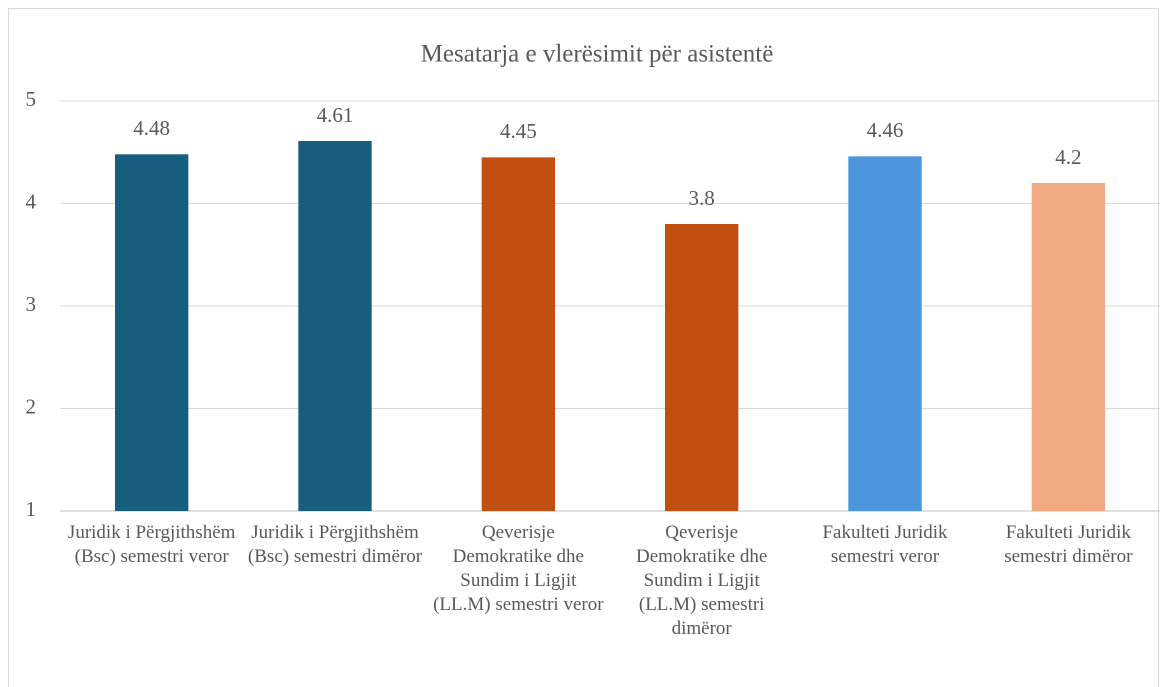 This screenshot has width=1167, height=687. I want to click on x-tick-label: Fakulteti Juridik semestri dimëror, so click(1068, 544).